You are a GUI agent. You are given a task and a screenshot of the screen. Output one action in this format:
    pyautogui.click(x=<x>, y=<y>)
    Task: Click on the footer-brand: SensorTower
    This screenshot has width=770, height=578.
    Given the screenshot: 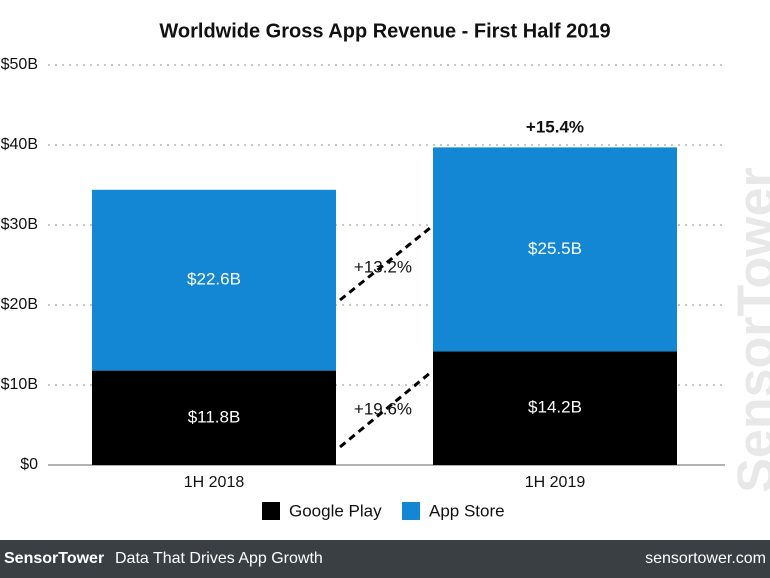 What is the action you would take?
    pyautogui.click(x=54, y=558)
    